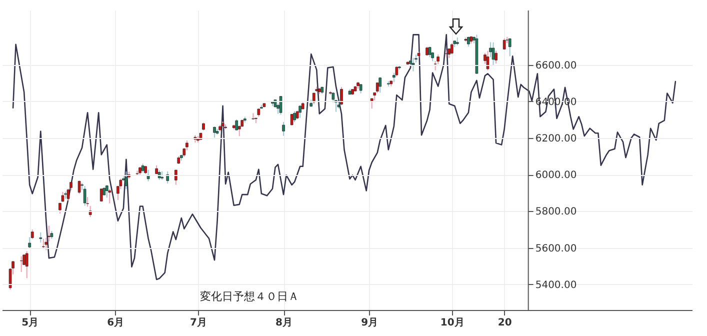 Image resolution: width=707 pixels, height=336 pixels. I want to click on x-tick-label: 10月, so click(452, 323).